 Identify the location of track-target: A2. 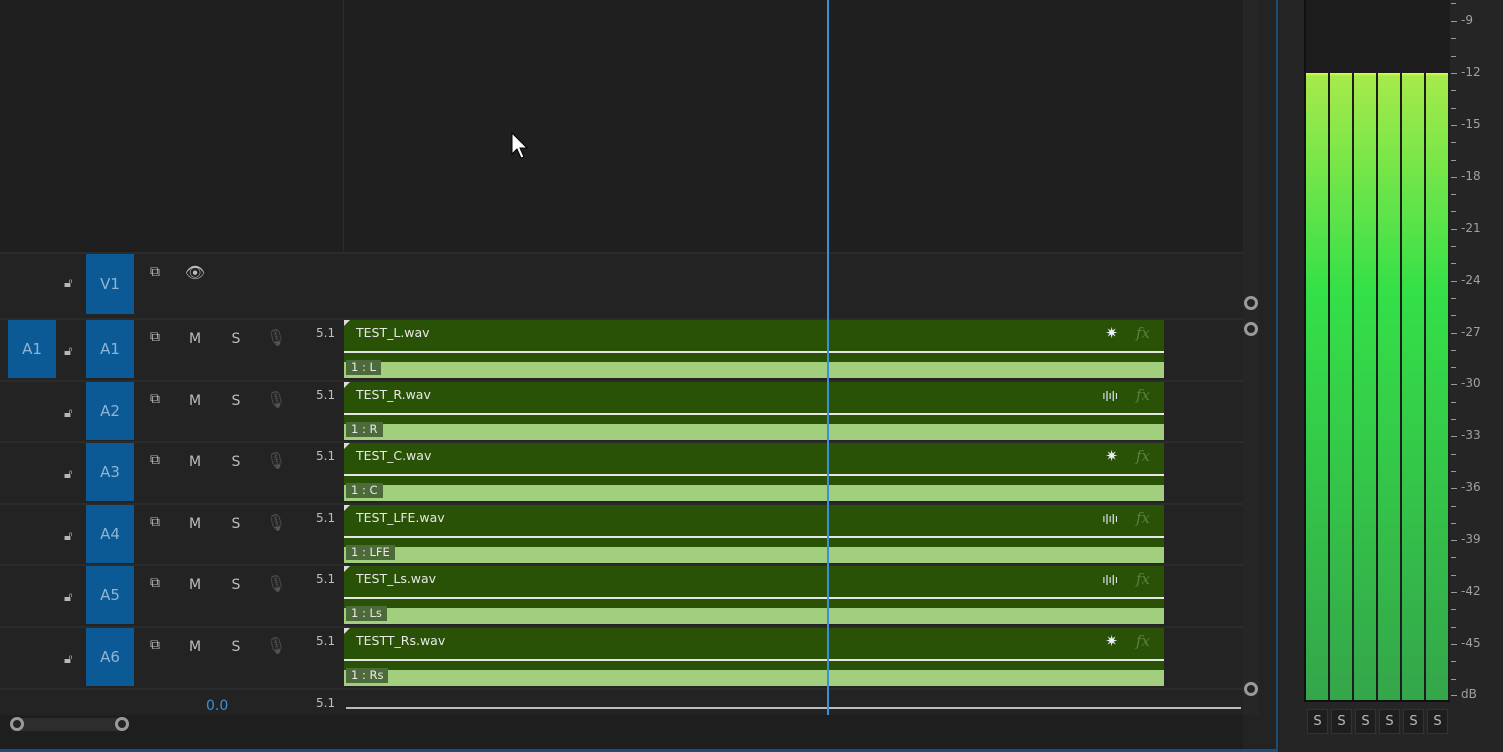
(110, 411).